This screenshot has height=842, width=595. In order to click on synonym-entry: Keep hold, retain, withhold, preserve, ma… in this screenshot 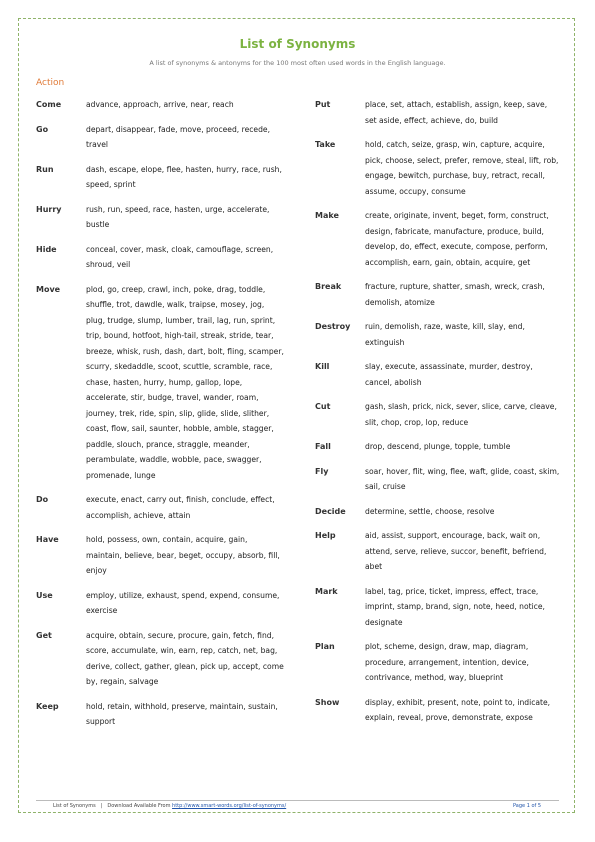, I will do `click(160, 714)`.